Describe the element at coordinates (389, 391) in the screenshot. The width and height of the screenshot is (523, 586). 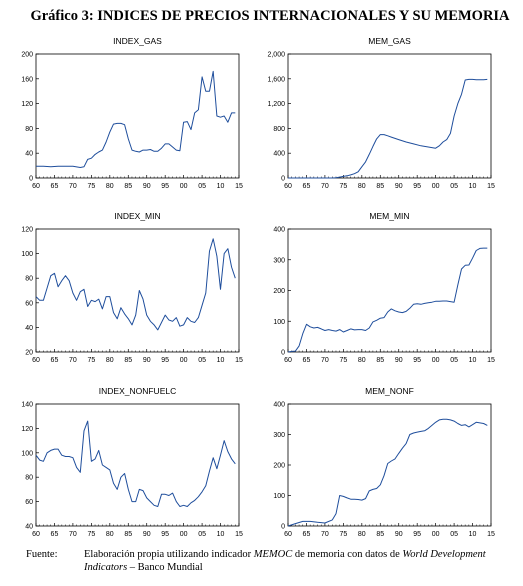
I see `chart-title: MEM_NONF` at that location.